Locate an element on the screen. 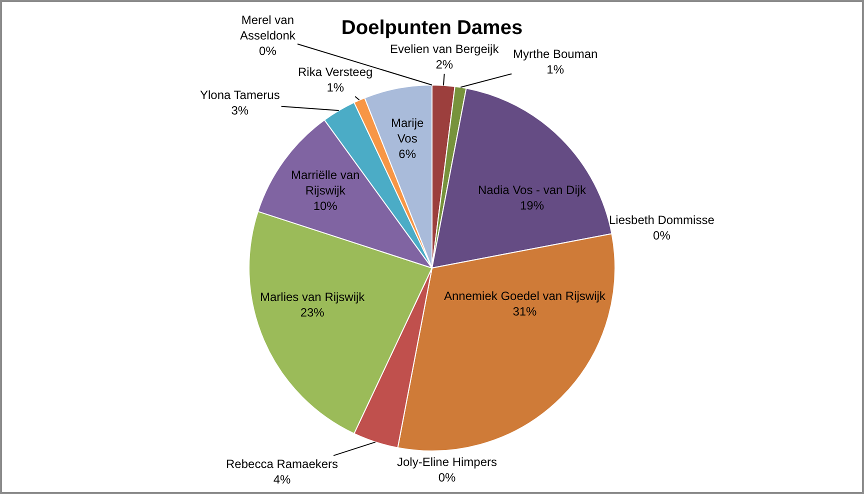 This screenshot has height=494, width=864. chart-title: Doelpunten Dames is located at coordinates (432, 28).